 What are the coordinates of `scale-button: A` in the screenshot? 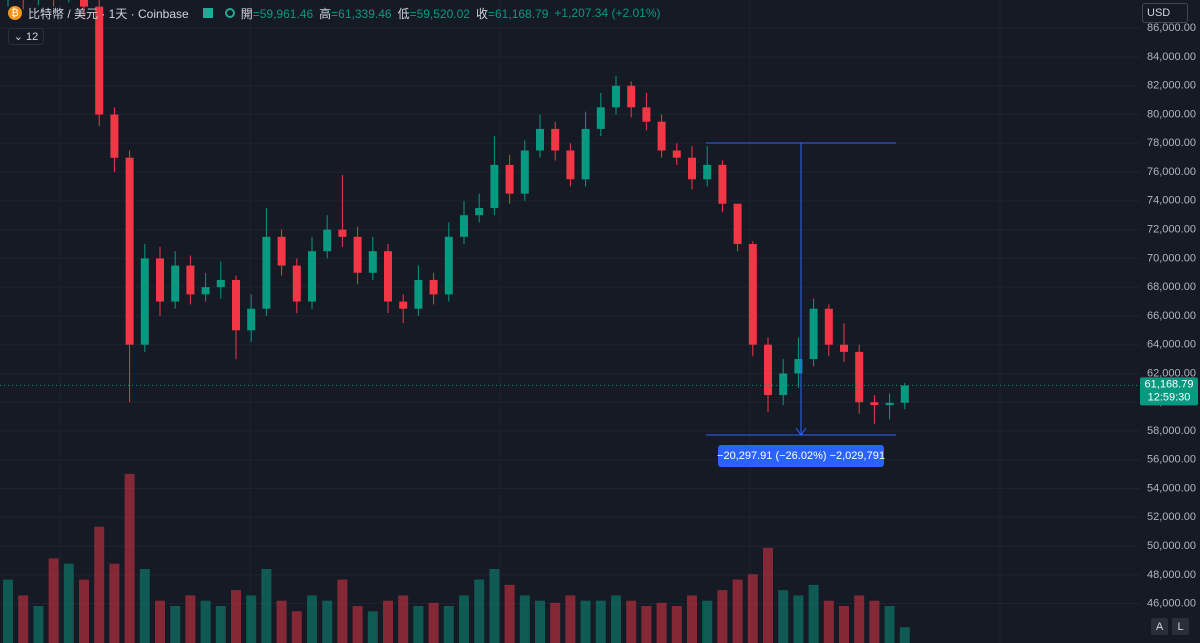 It's located at (1159, 626).